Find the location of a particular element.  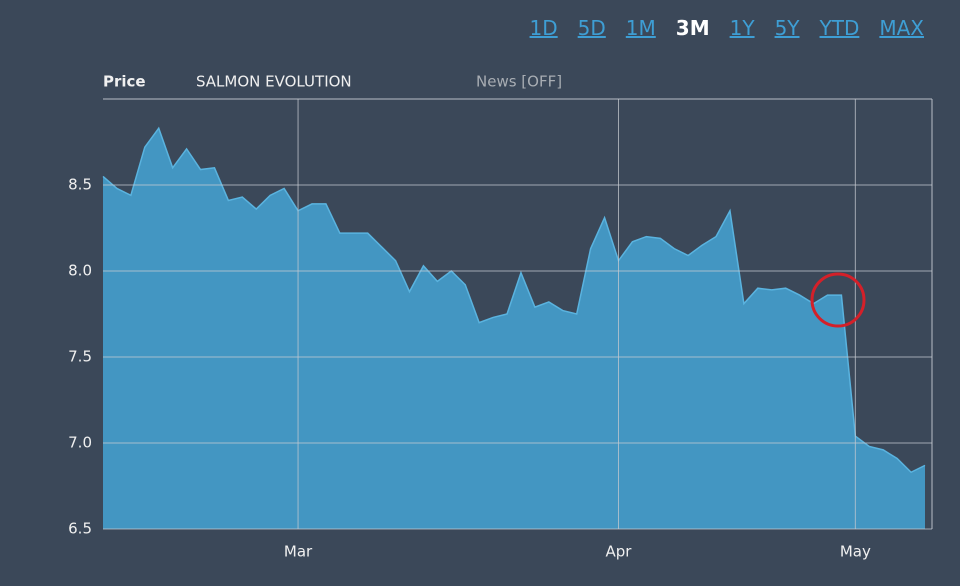

range-button: 1Y is located at coordinates (742, 28).